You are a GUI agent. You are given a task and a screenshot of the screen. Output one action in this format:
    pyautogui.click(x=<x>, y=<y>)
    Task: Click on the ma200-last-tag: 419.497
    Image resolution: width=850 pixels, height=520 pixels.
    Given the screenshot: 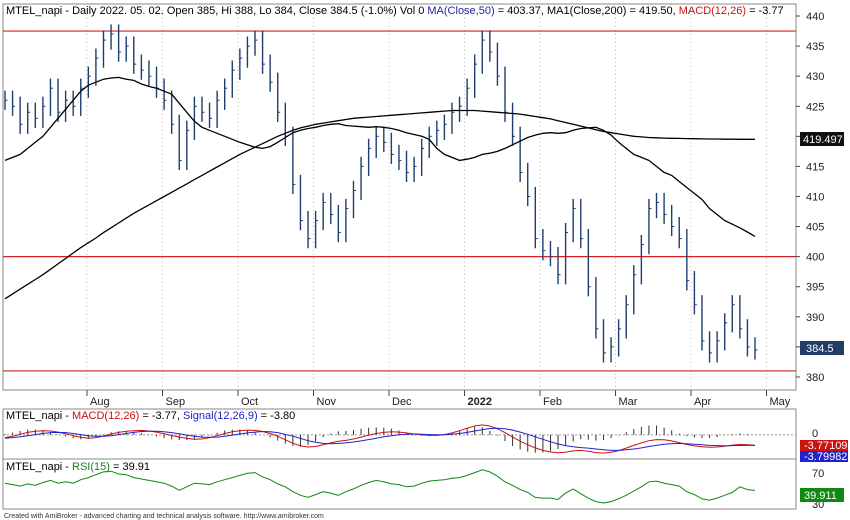 What is the action you would take?
    pyautogui.click(x=822, y=139)
    